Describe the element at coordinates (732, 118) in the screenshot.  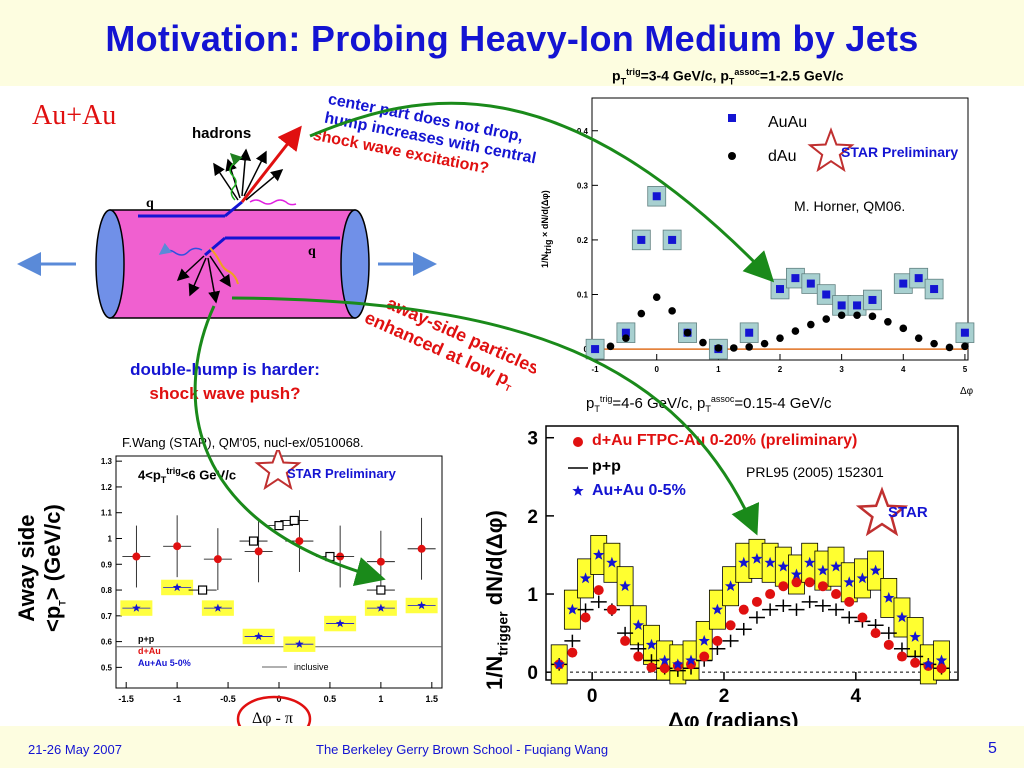
I see `top-plot-legend-auau-marker` at that location.